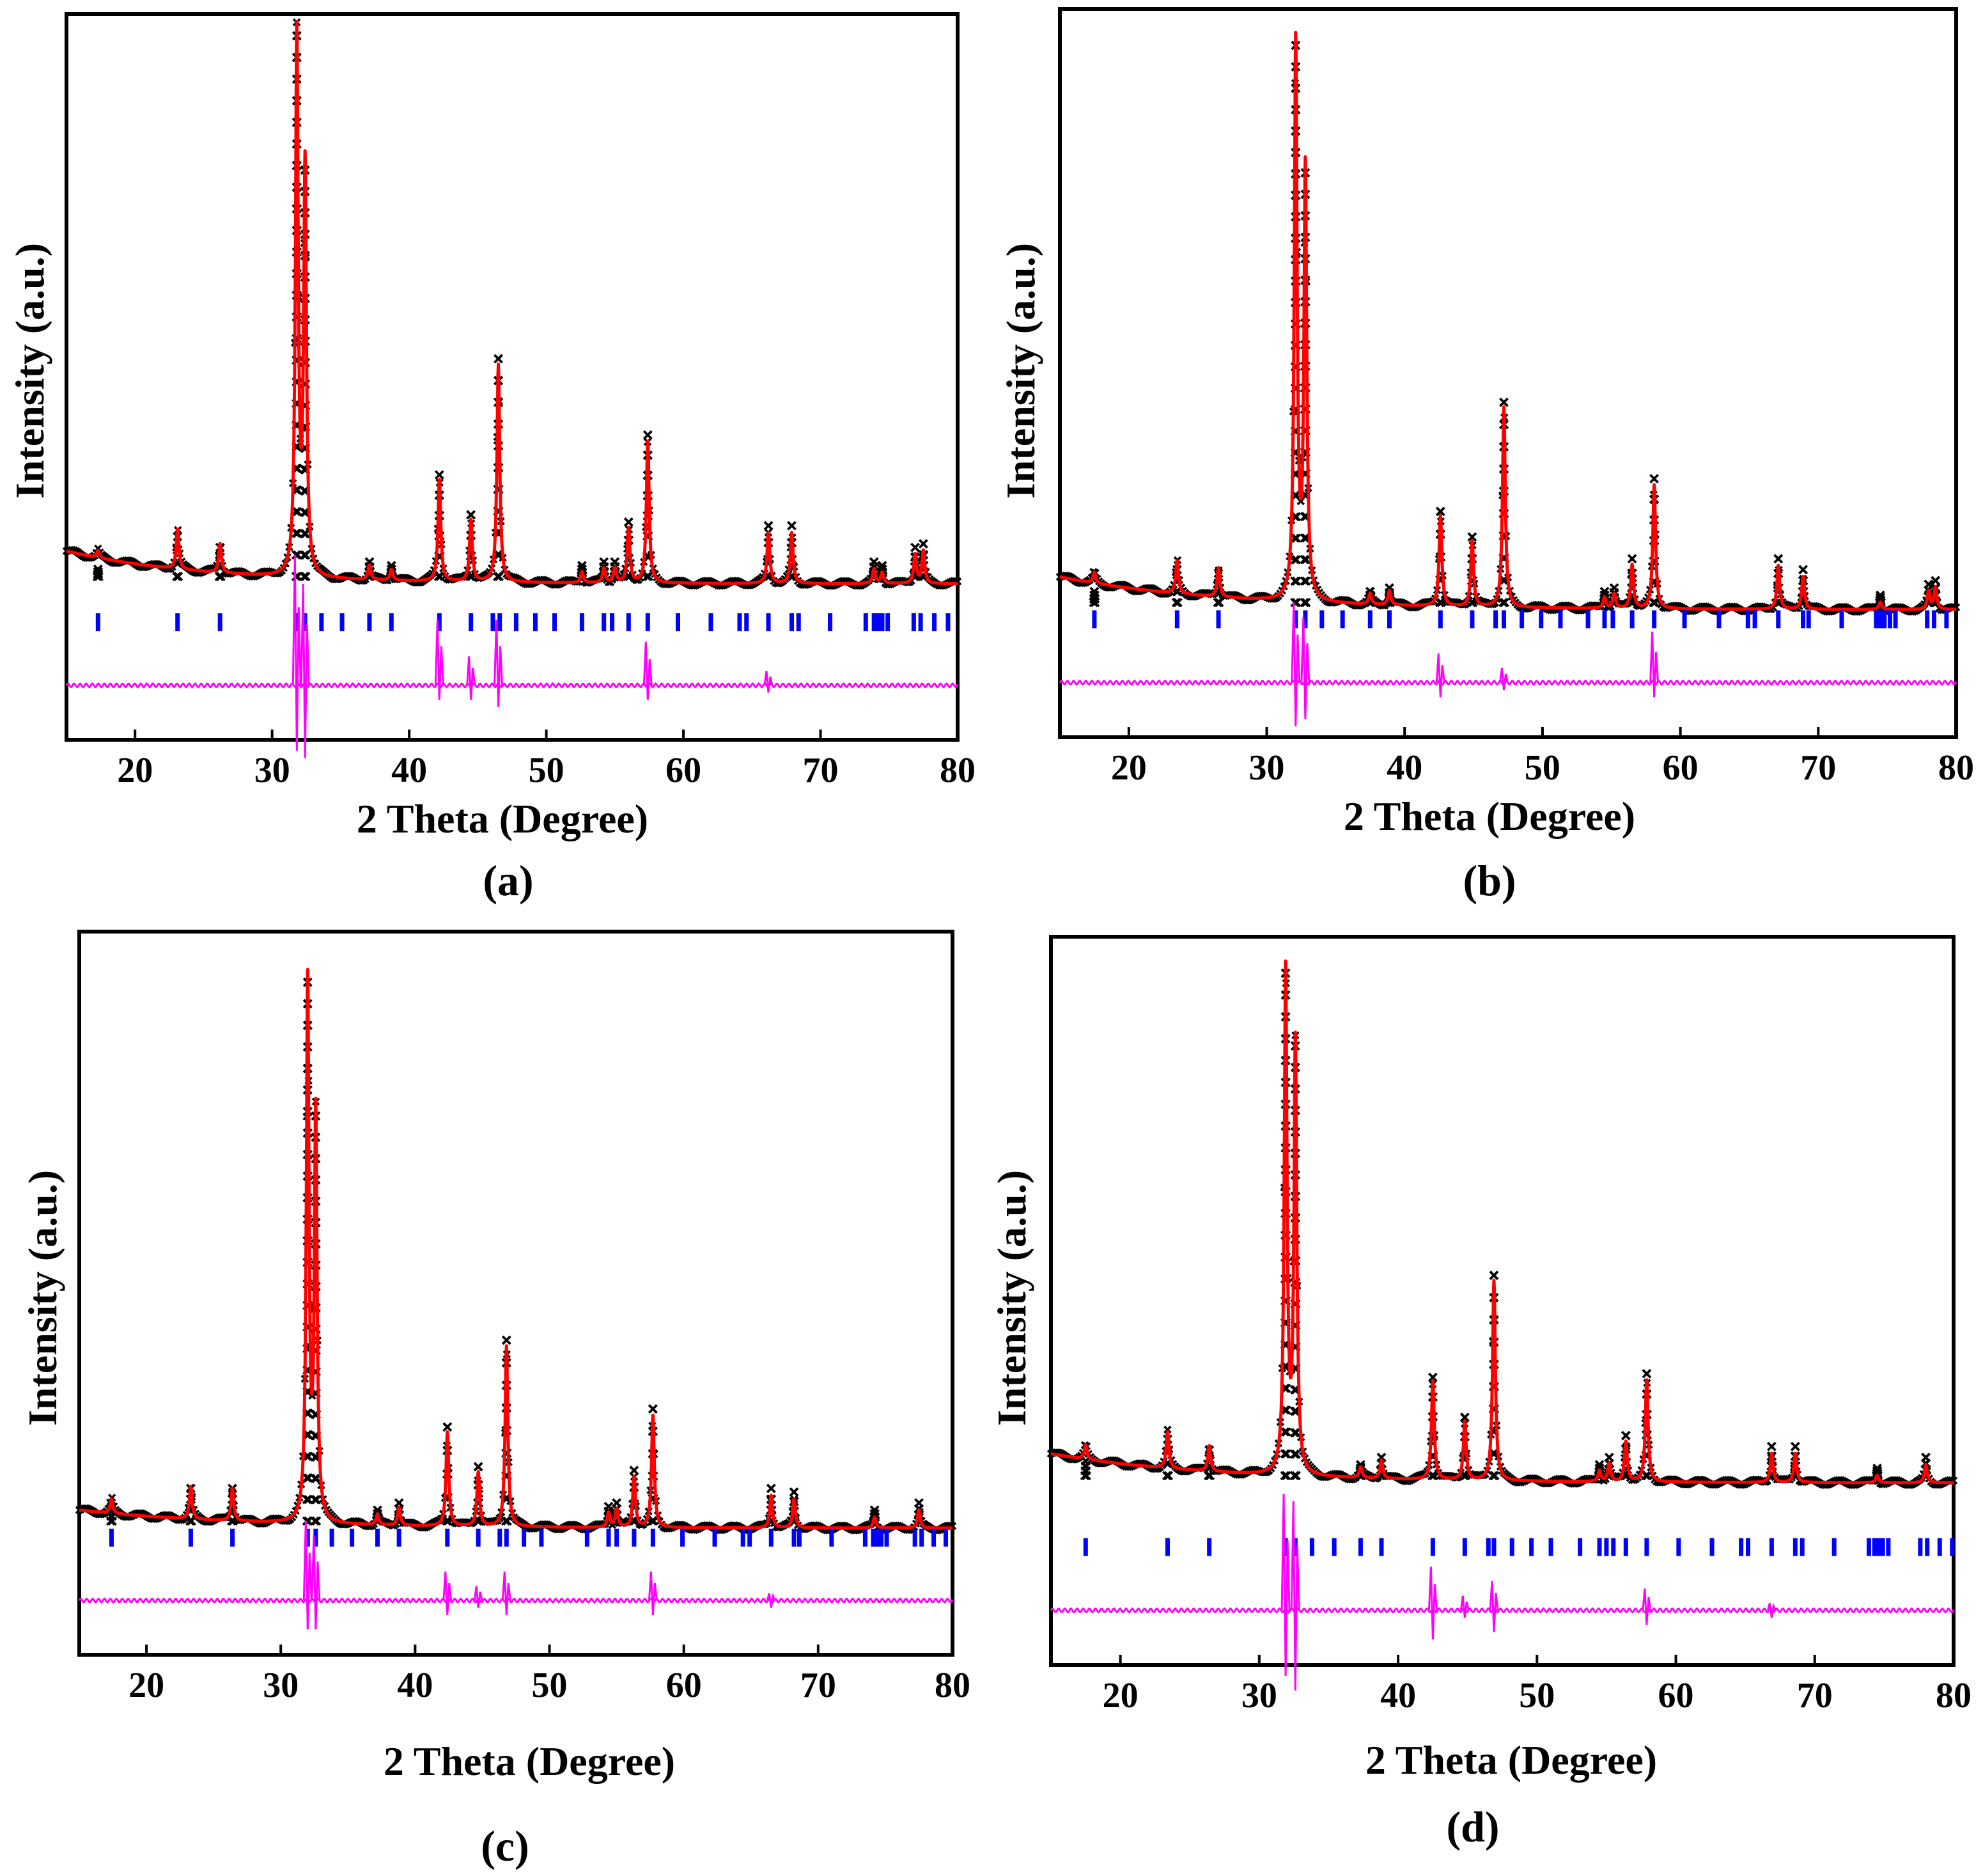  I want to click on y-axis-label: Intensity (a.u.), so click(29, 371).